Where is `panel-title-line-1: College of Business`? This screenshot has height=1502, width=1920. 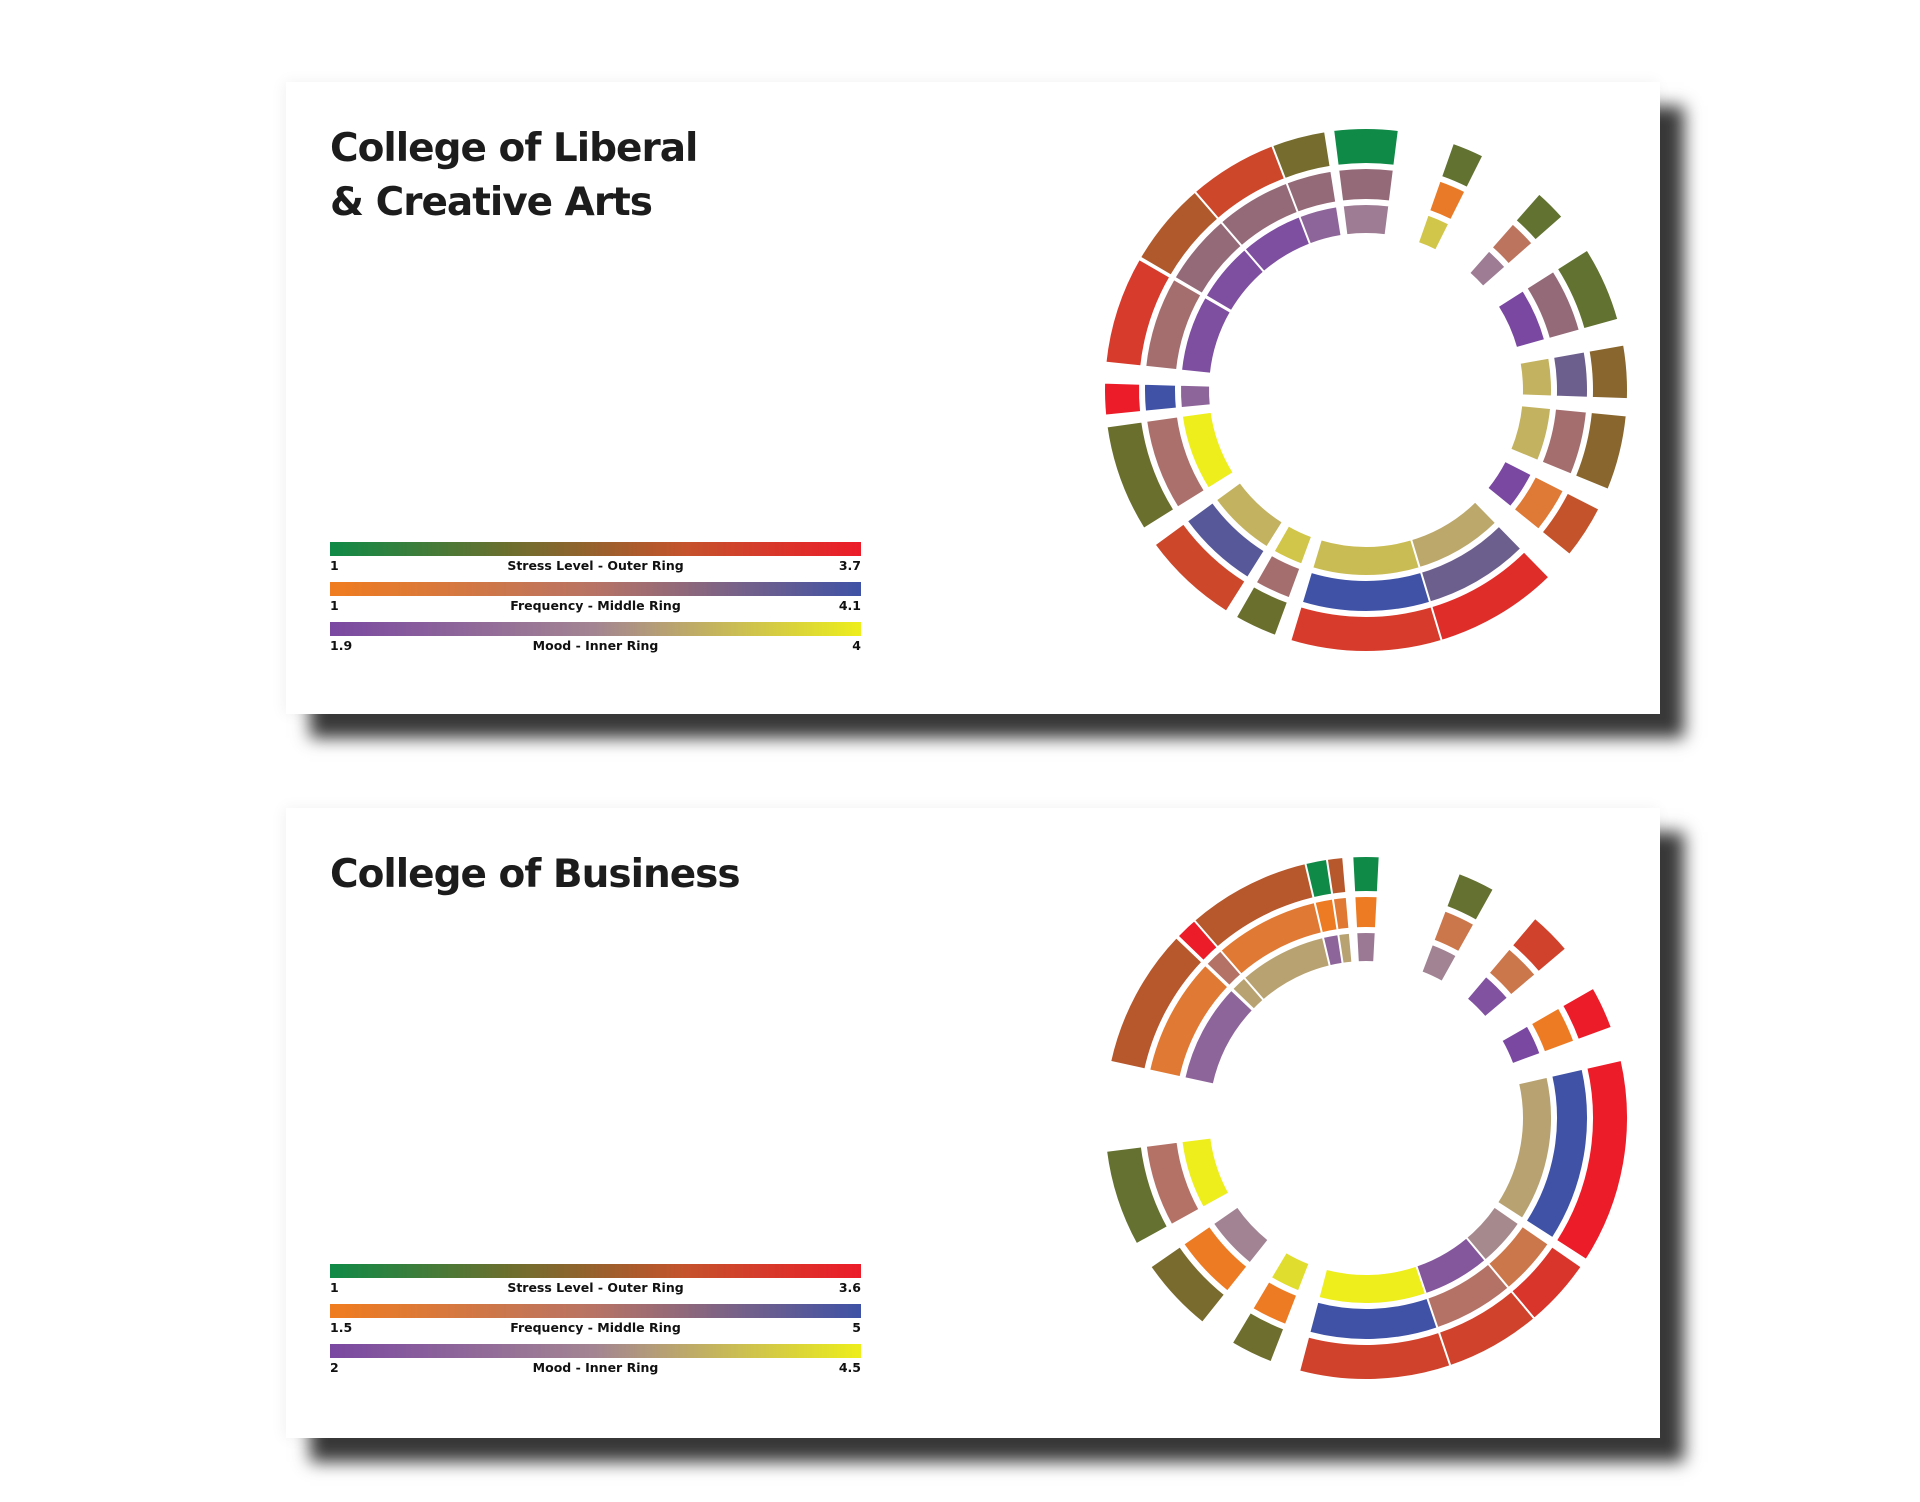 panel-title-line-1: College of Business is located at coordinates (535, 874).